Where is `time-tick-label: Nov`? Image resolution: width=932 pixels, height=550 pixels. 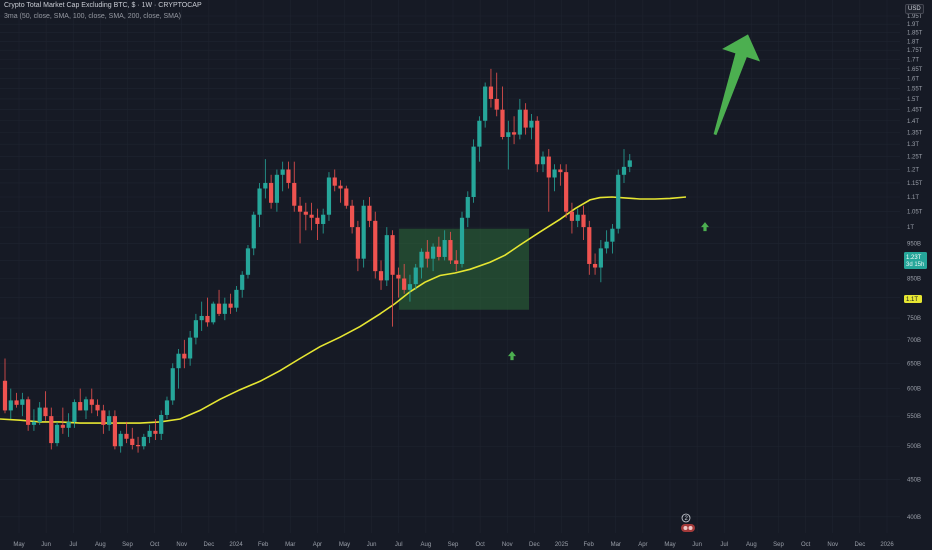 time-tick-label: Nov is located at coordinates (181, 545).